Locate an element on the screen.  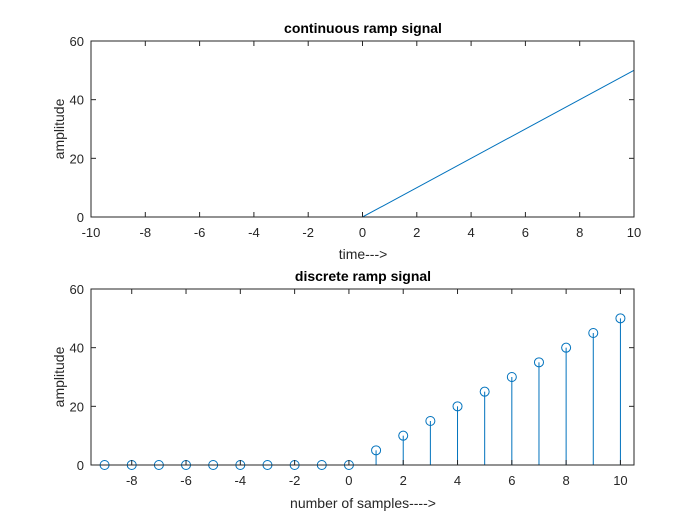
x-axis-label: number of samples----> is located at coordinates (363, 503).